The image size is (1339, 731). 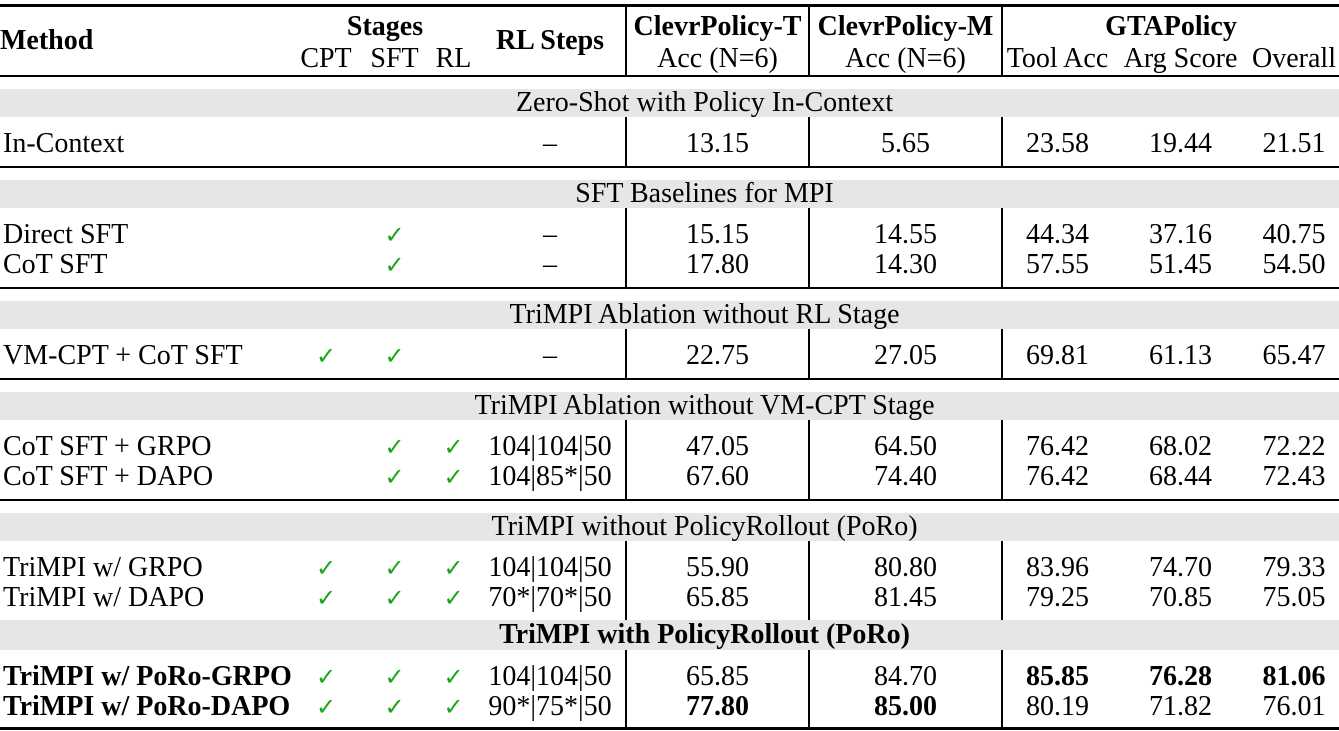 I want to click on cell-method: TriMPI w/ PoRo-GRPO, so click(x=147, y=676).